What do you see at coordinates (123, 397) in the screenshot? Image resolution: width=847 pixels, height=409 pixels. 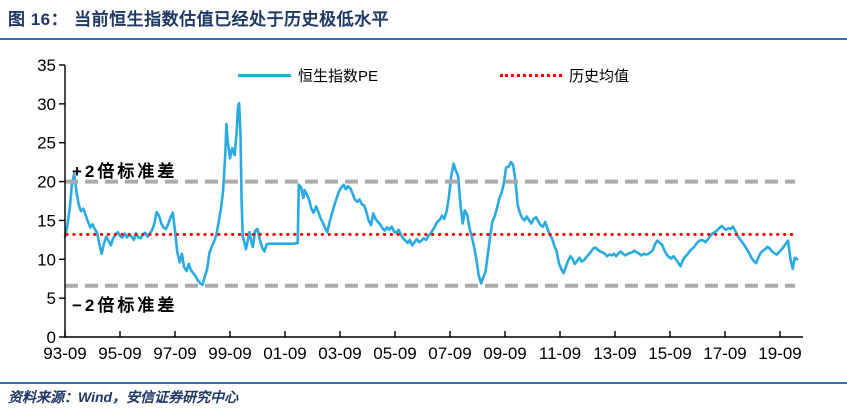 I see `source-note: 资料来源：Wind，安信证券研究中心` at bounding box center [123, 397].